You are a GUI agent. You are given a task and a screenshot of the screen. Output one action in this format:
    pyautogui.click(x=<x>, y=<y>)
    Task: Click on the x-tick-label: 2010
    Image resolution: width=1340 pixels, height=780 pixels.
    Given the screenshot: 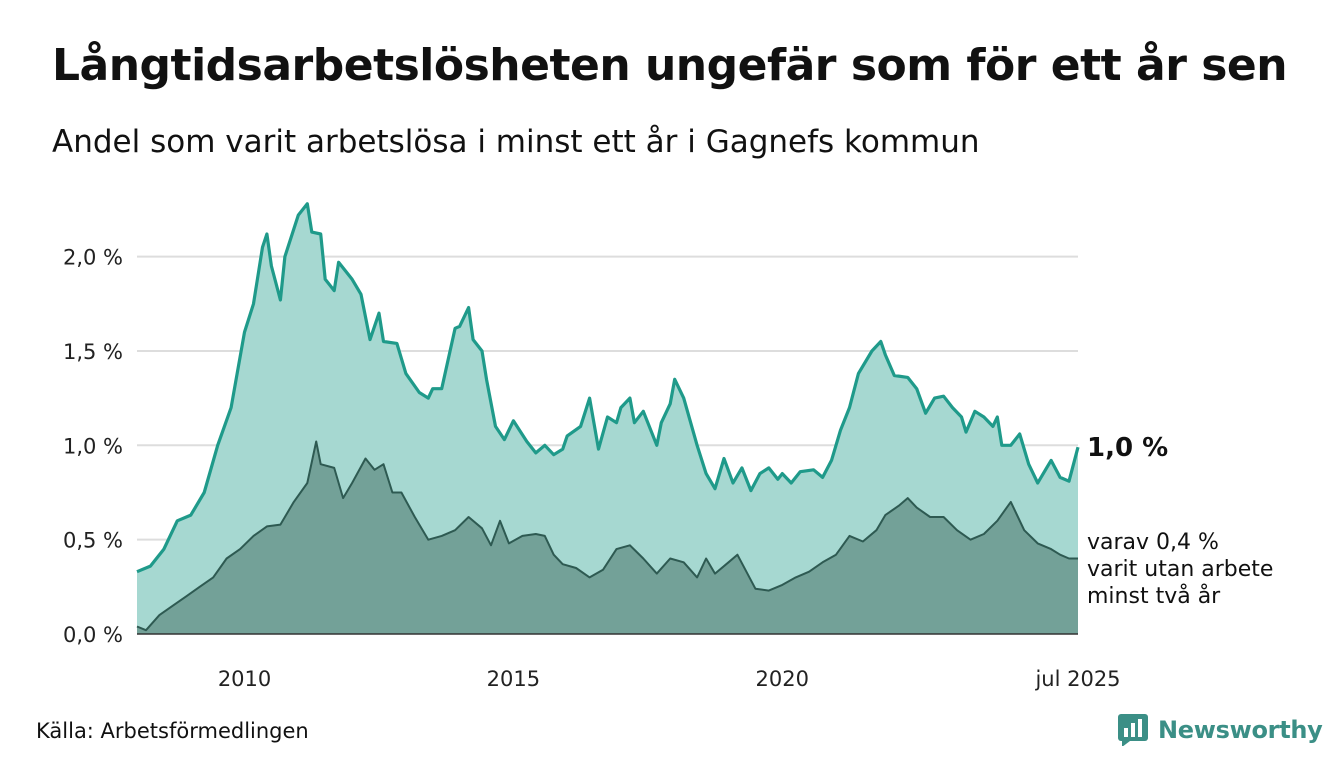 What is the action you would take?
    pyautogui.click(x=244, y=679)
    